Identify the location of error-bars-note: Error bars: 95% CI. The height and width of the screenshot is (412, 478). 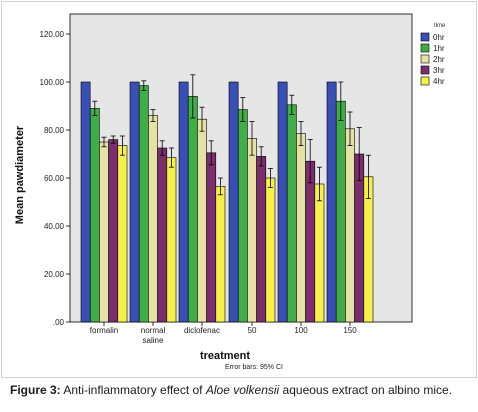
(254, 367).